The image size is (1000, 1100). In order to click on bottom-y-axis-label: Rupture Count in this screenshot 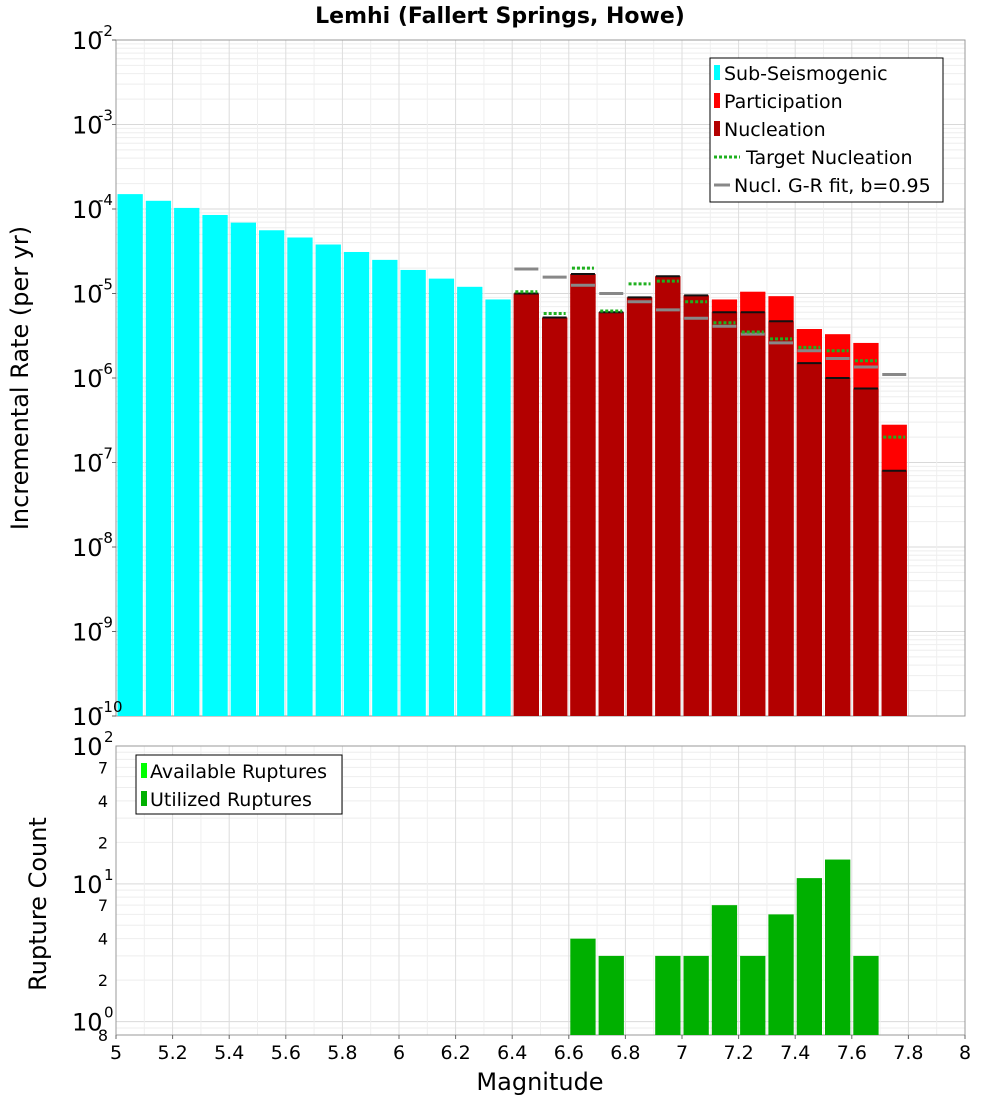, I will do `click(38, 904)`.